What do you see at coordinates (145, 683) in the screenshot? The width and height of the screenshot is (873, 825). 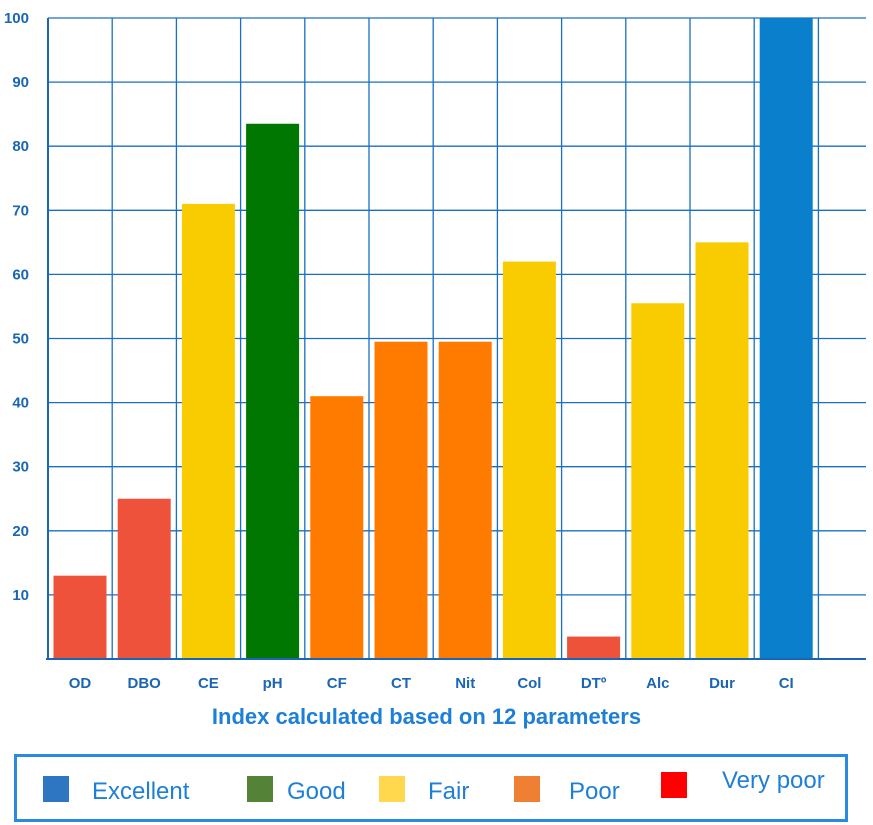 I see `x-tick-label-dbo: DBO` at bounding box center [145, 683].